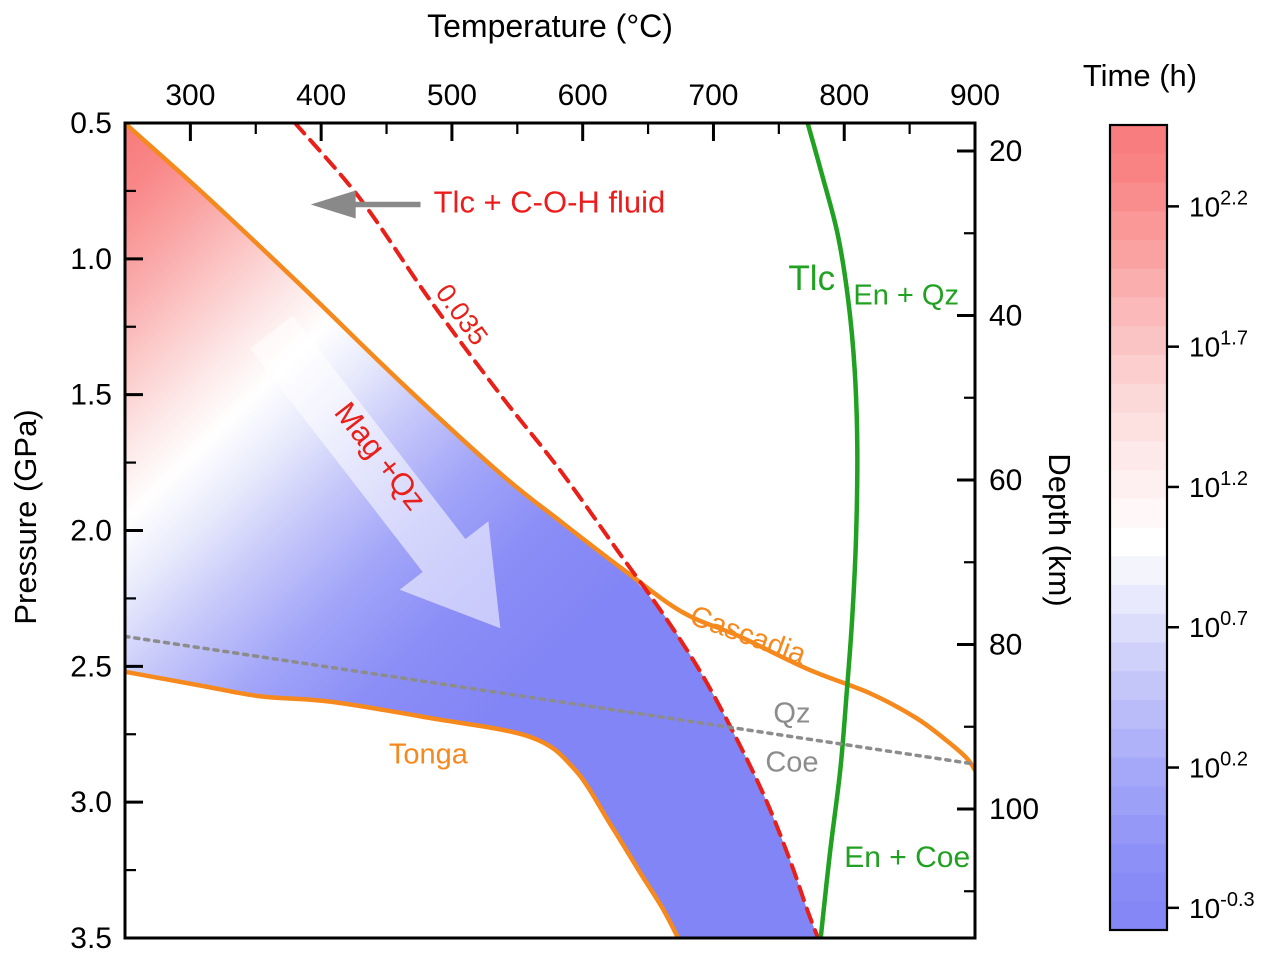 Image resolution: width=1269 pixels, height=961 pixels. What do you see at coordinates (1218, 766) in the screenshot?
I see `colorbar-tick-label: 100.2` at bounding box center [1218, 766].